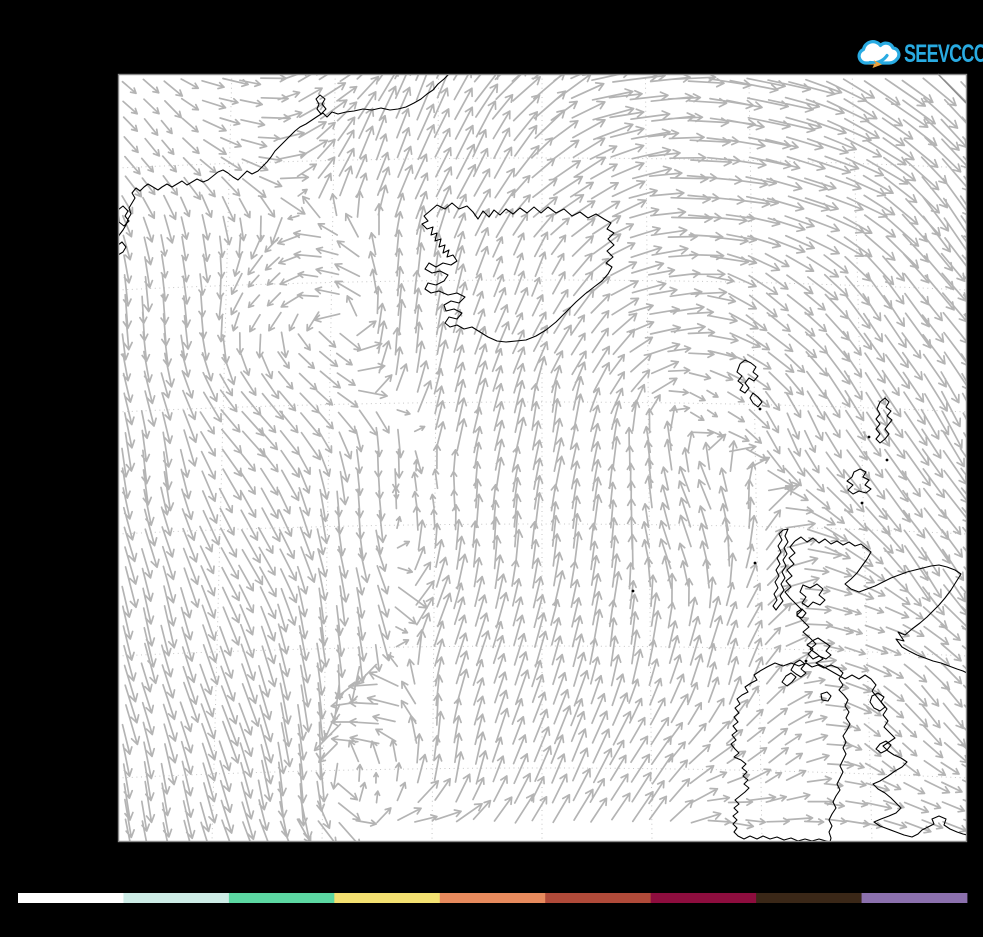 Image resolution: width=983 pixels, height=937 pixels. I want to click on coastline-islay-jura, so click(794, 673).